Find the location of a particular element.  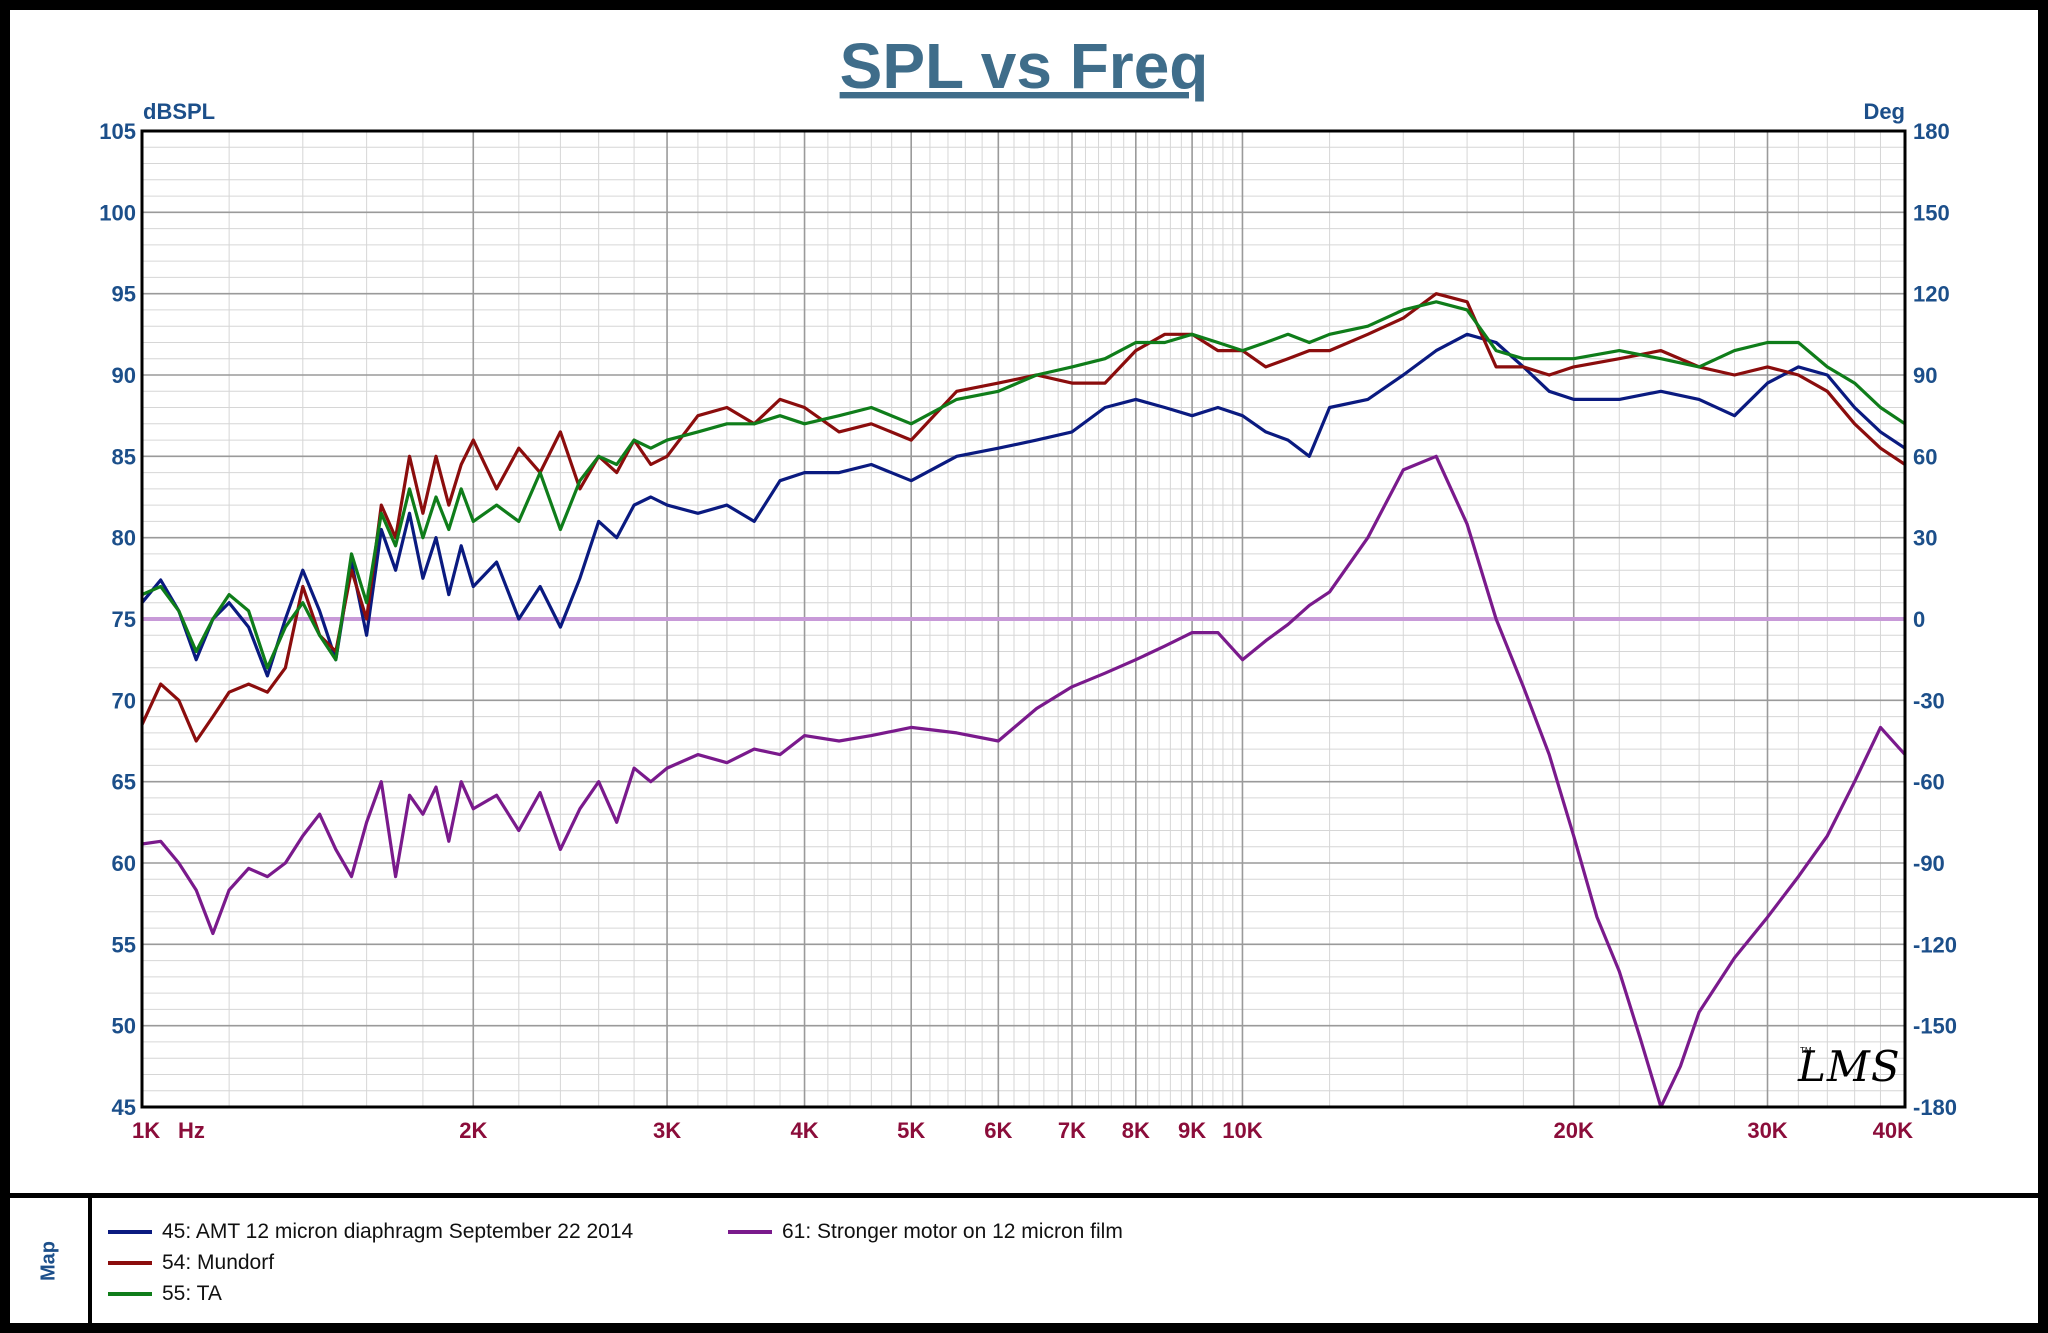

y-tick-right-label: 30 is located at coordinates (1925, 538).